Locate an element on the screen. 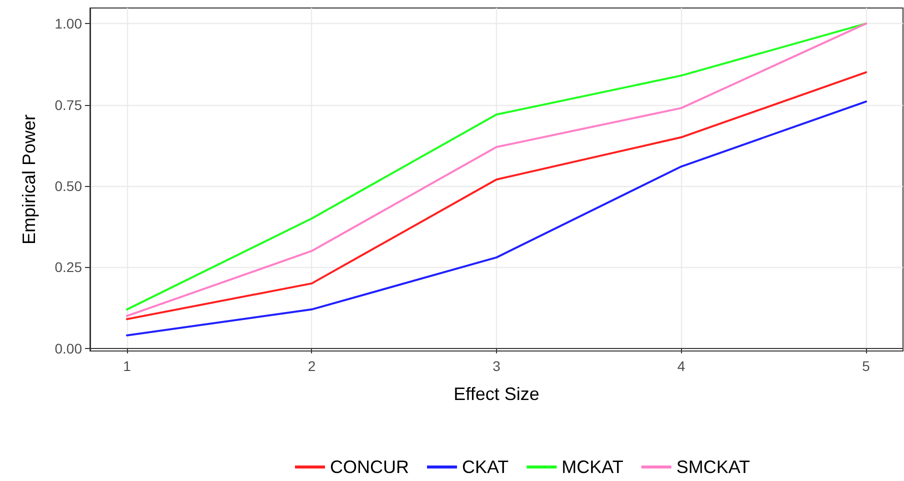  y-tick-label: 1.00 is located at coordinates (68, 24).